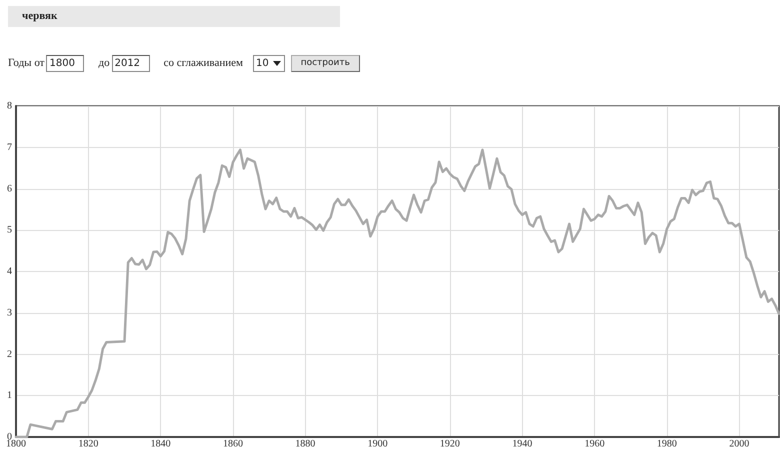 This screenshot has width=780, height=451. What do you see at coordinates (16, 444) in the screenshot?
I see `x-tick-label: 1800` at bounding box center [16, 444].